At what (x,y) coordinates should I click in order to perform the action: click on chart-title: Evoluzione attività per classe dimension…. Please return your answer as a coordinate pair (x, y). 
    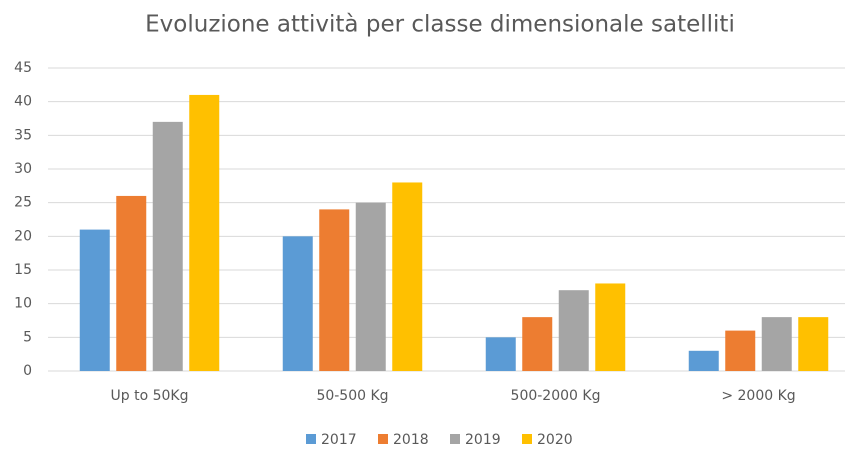
    Looking at the image, I should click on (440, 25).